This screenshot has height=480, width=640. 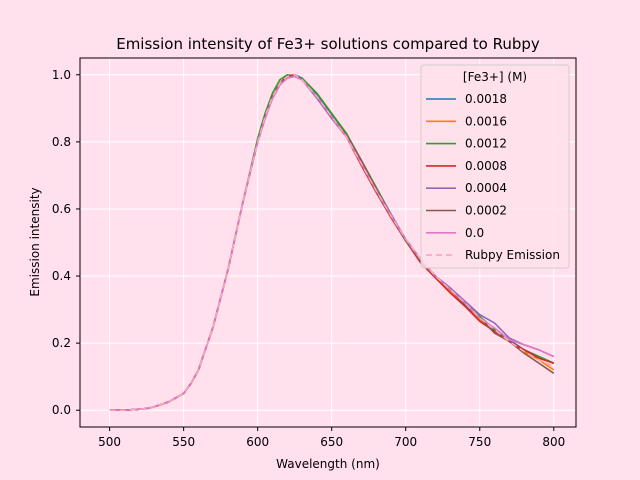 I want to click on x-tick-label: 750, so click(x=479, y=442).